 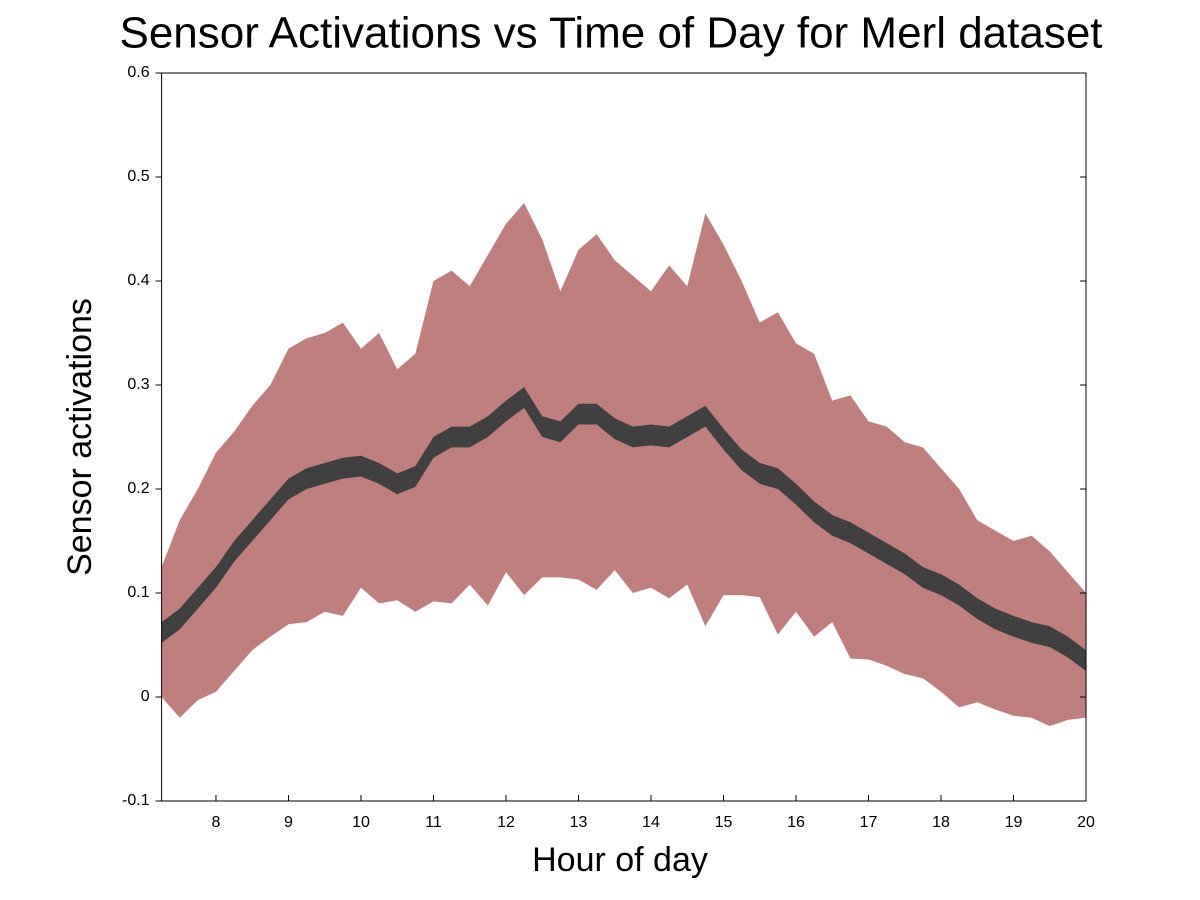 What do you see at coordinates (216, 822) in the screenshot?
I see `x-tick-label: 8` at bounding box center [216, 822].